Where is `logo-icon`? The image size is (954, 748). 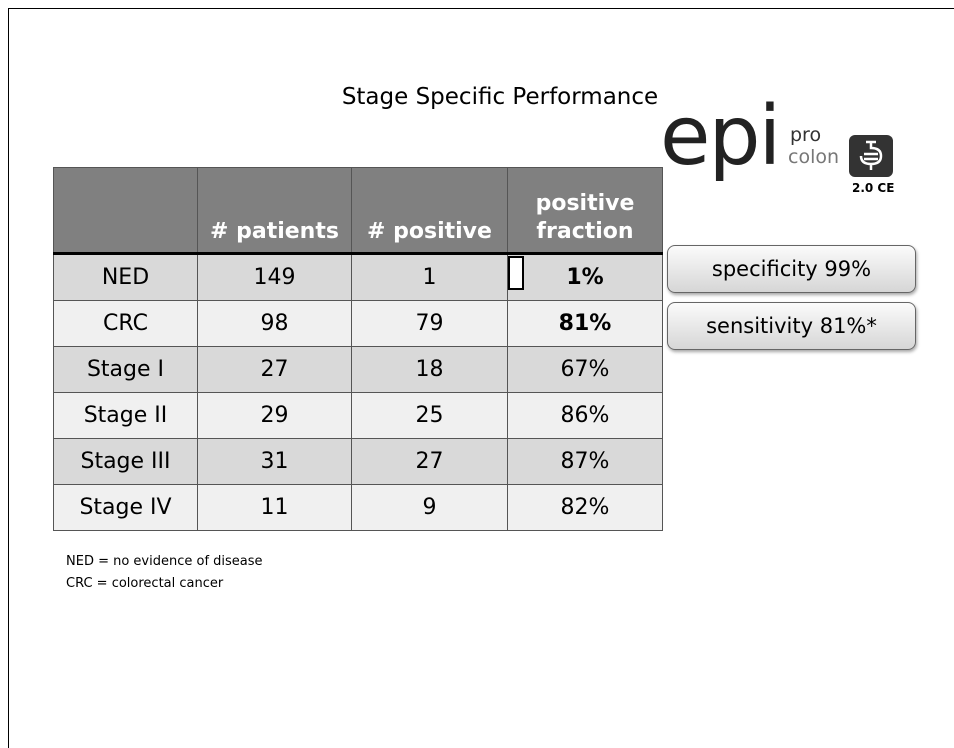
logo-icon is located at coordinates (871, 156).